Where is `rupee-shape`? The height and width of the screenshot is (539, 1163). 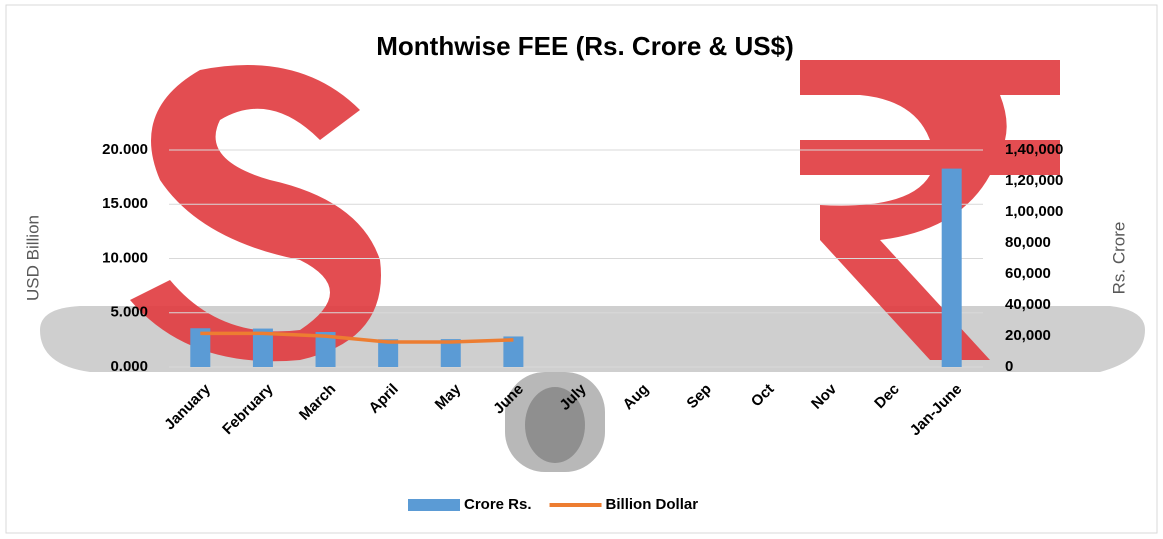 rupee-shape is located at coordinates (930, 210).